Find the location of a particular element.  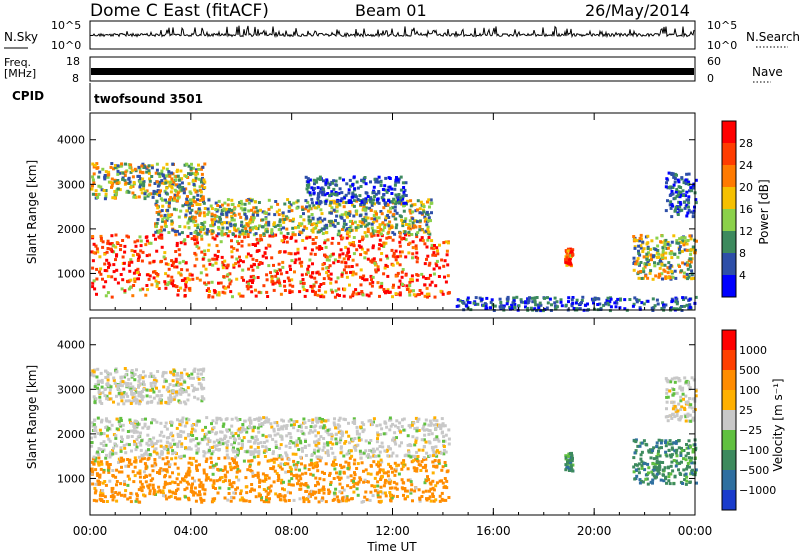

y-tick-label: 4000 is located at coordinates (71, 140).